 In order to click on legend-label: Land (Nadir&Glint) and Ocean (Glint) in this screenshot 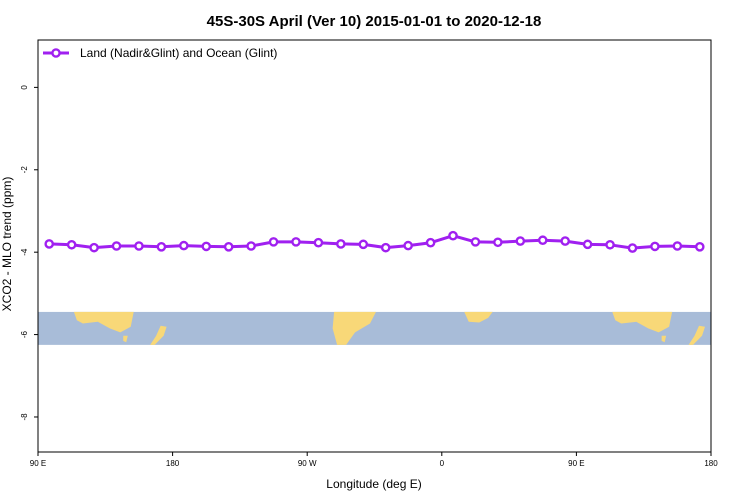, I will do `click(178, 53)`.